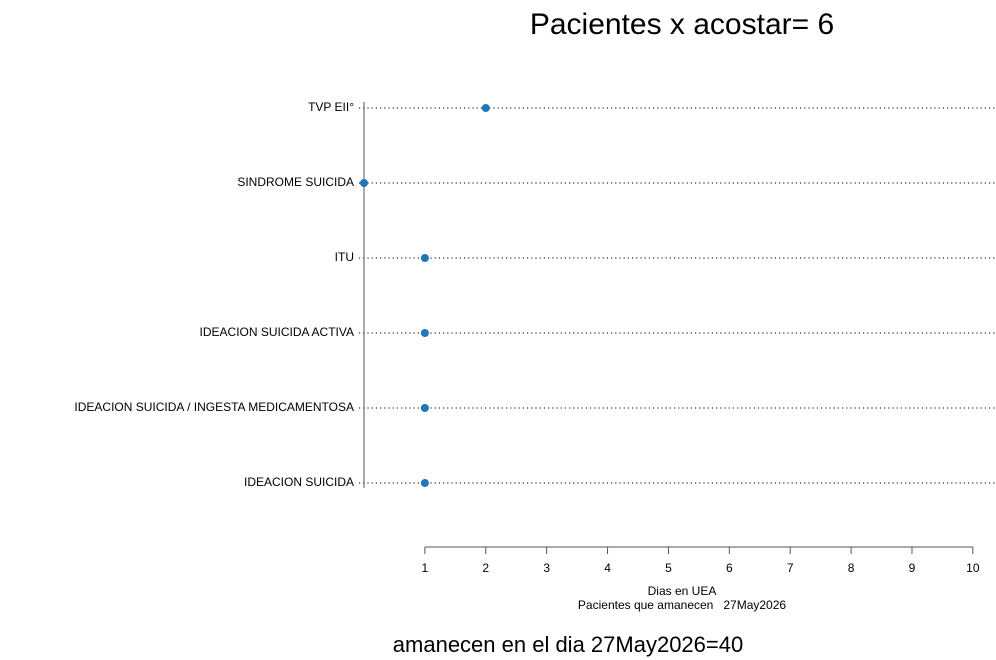 This screenshot has height=660, width=996. Describe the element at coordinates (546, 568) in the screenshot. I see `x-tick-label: 3` at that location.